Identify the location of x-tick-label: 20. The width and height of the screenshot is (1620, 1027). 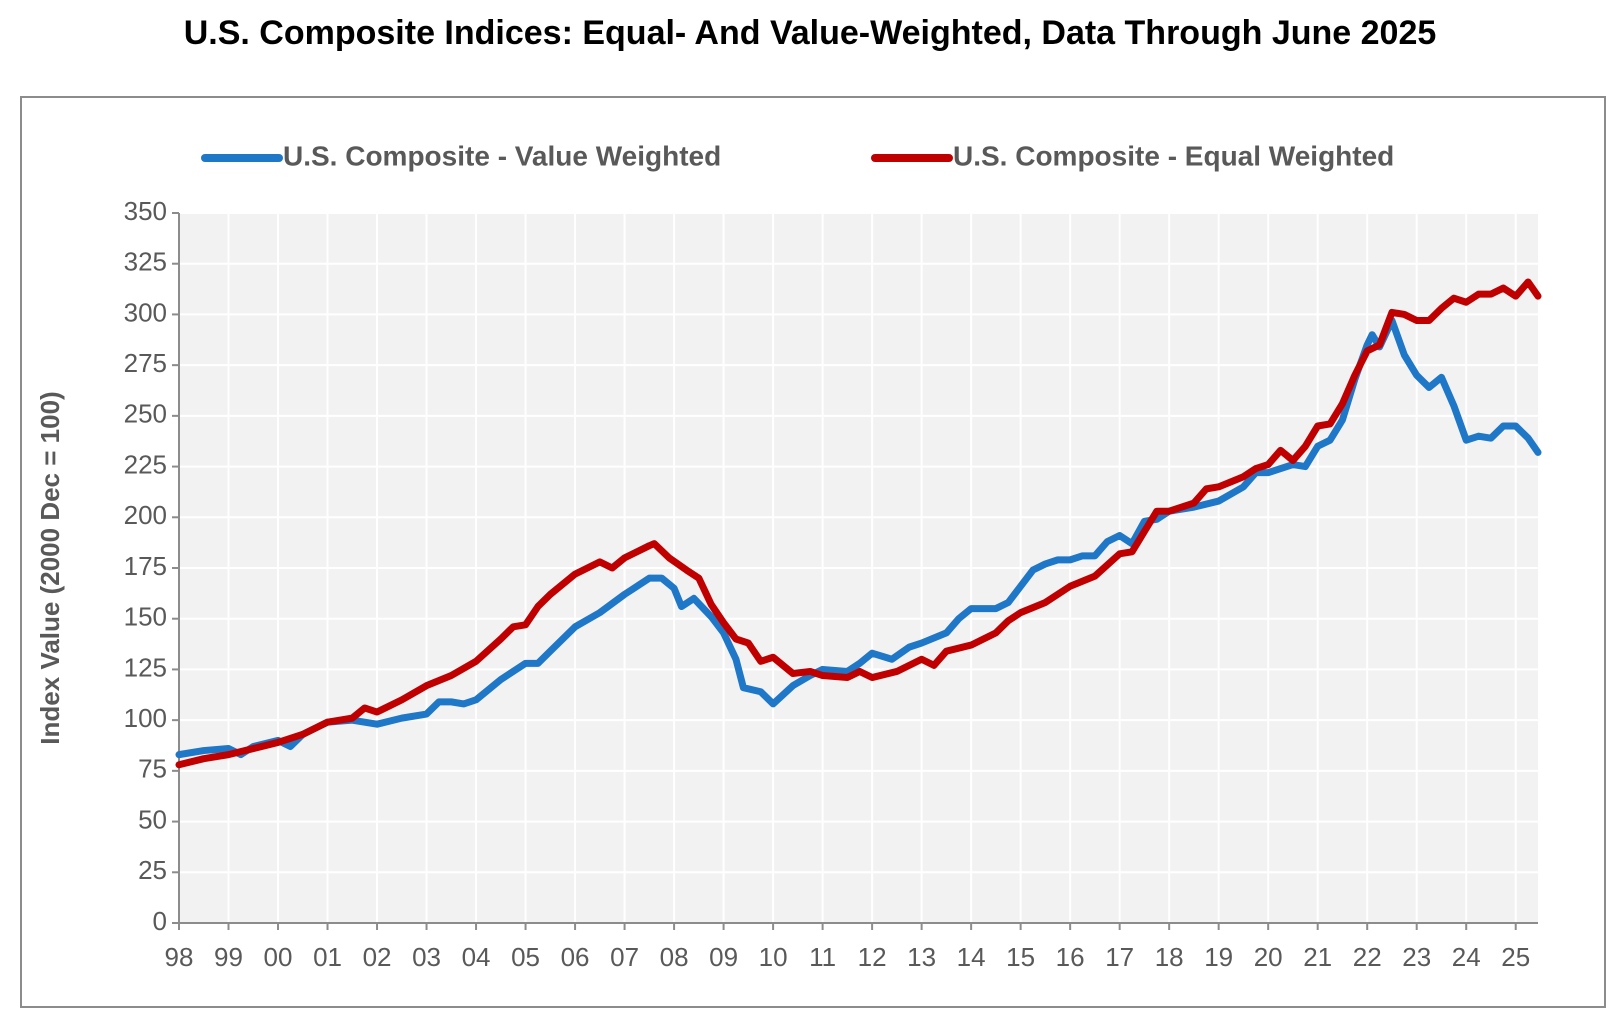
(1268, 957).